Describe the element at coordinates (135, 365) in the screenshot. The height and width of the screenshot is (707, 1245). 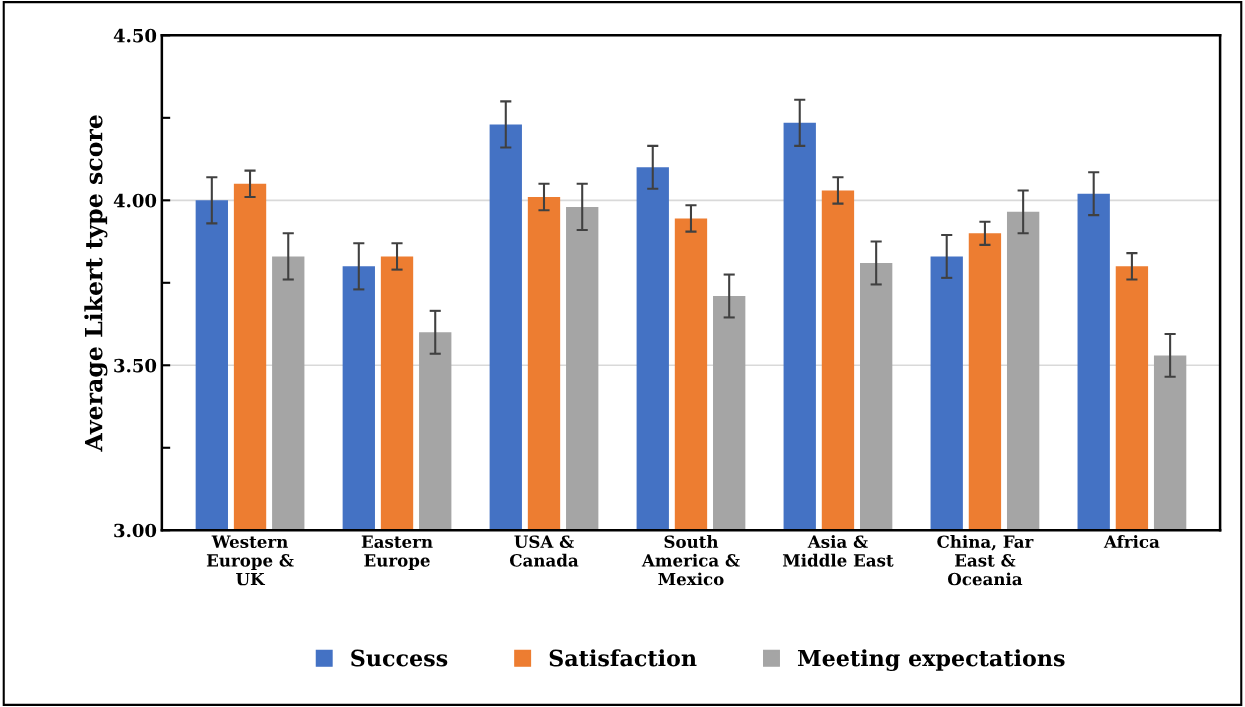
I see `y-tick-label: 3.50` at that location.